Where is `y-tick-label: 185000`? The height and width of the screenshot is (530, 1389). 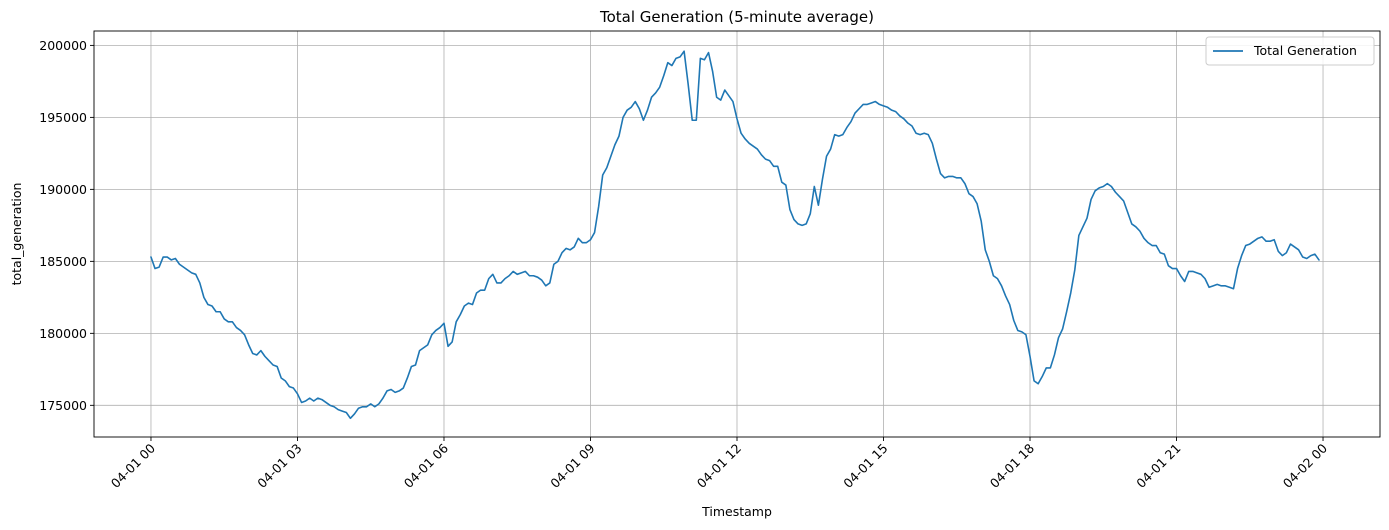
y-tick-label: 185000 is located at coordinates (63, 261).